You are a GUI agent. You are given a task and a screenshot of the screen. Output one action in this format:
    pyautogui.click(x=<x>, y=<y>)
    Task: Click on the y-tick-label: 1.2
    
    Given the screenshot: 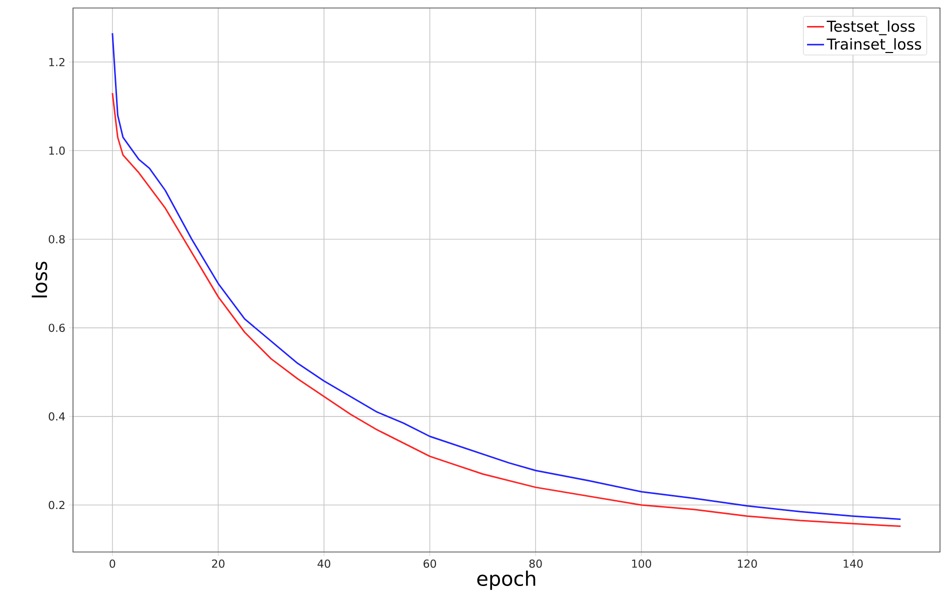 What is the action you would take?
    pyautogui.click(x=56, y=62)
    